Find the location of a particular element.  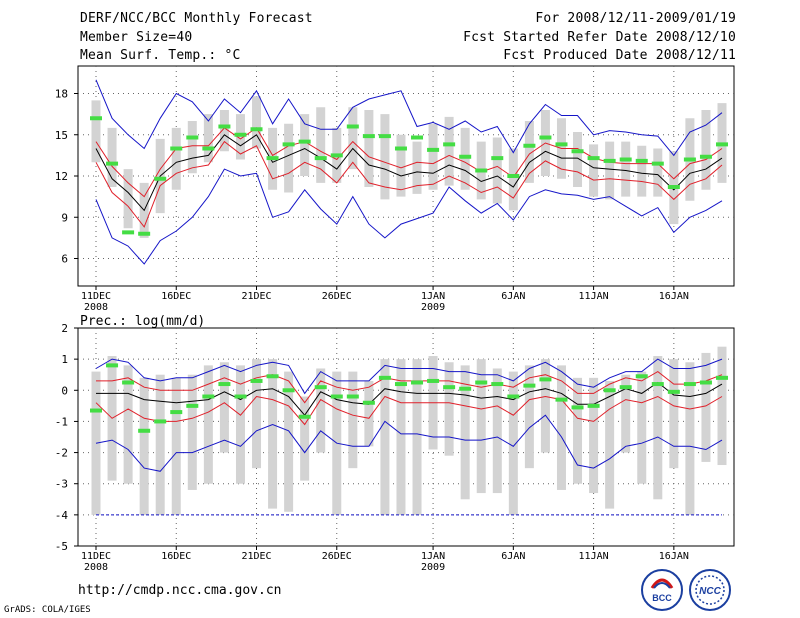

bcc-logo-icon: BCC is located at coordinates (662, 590).